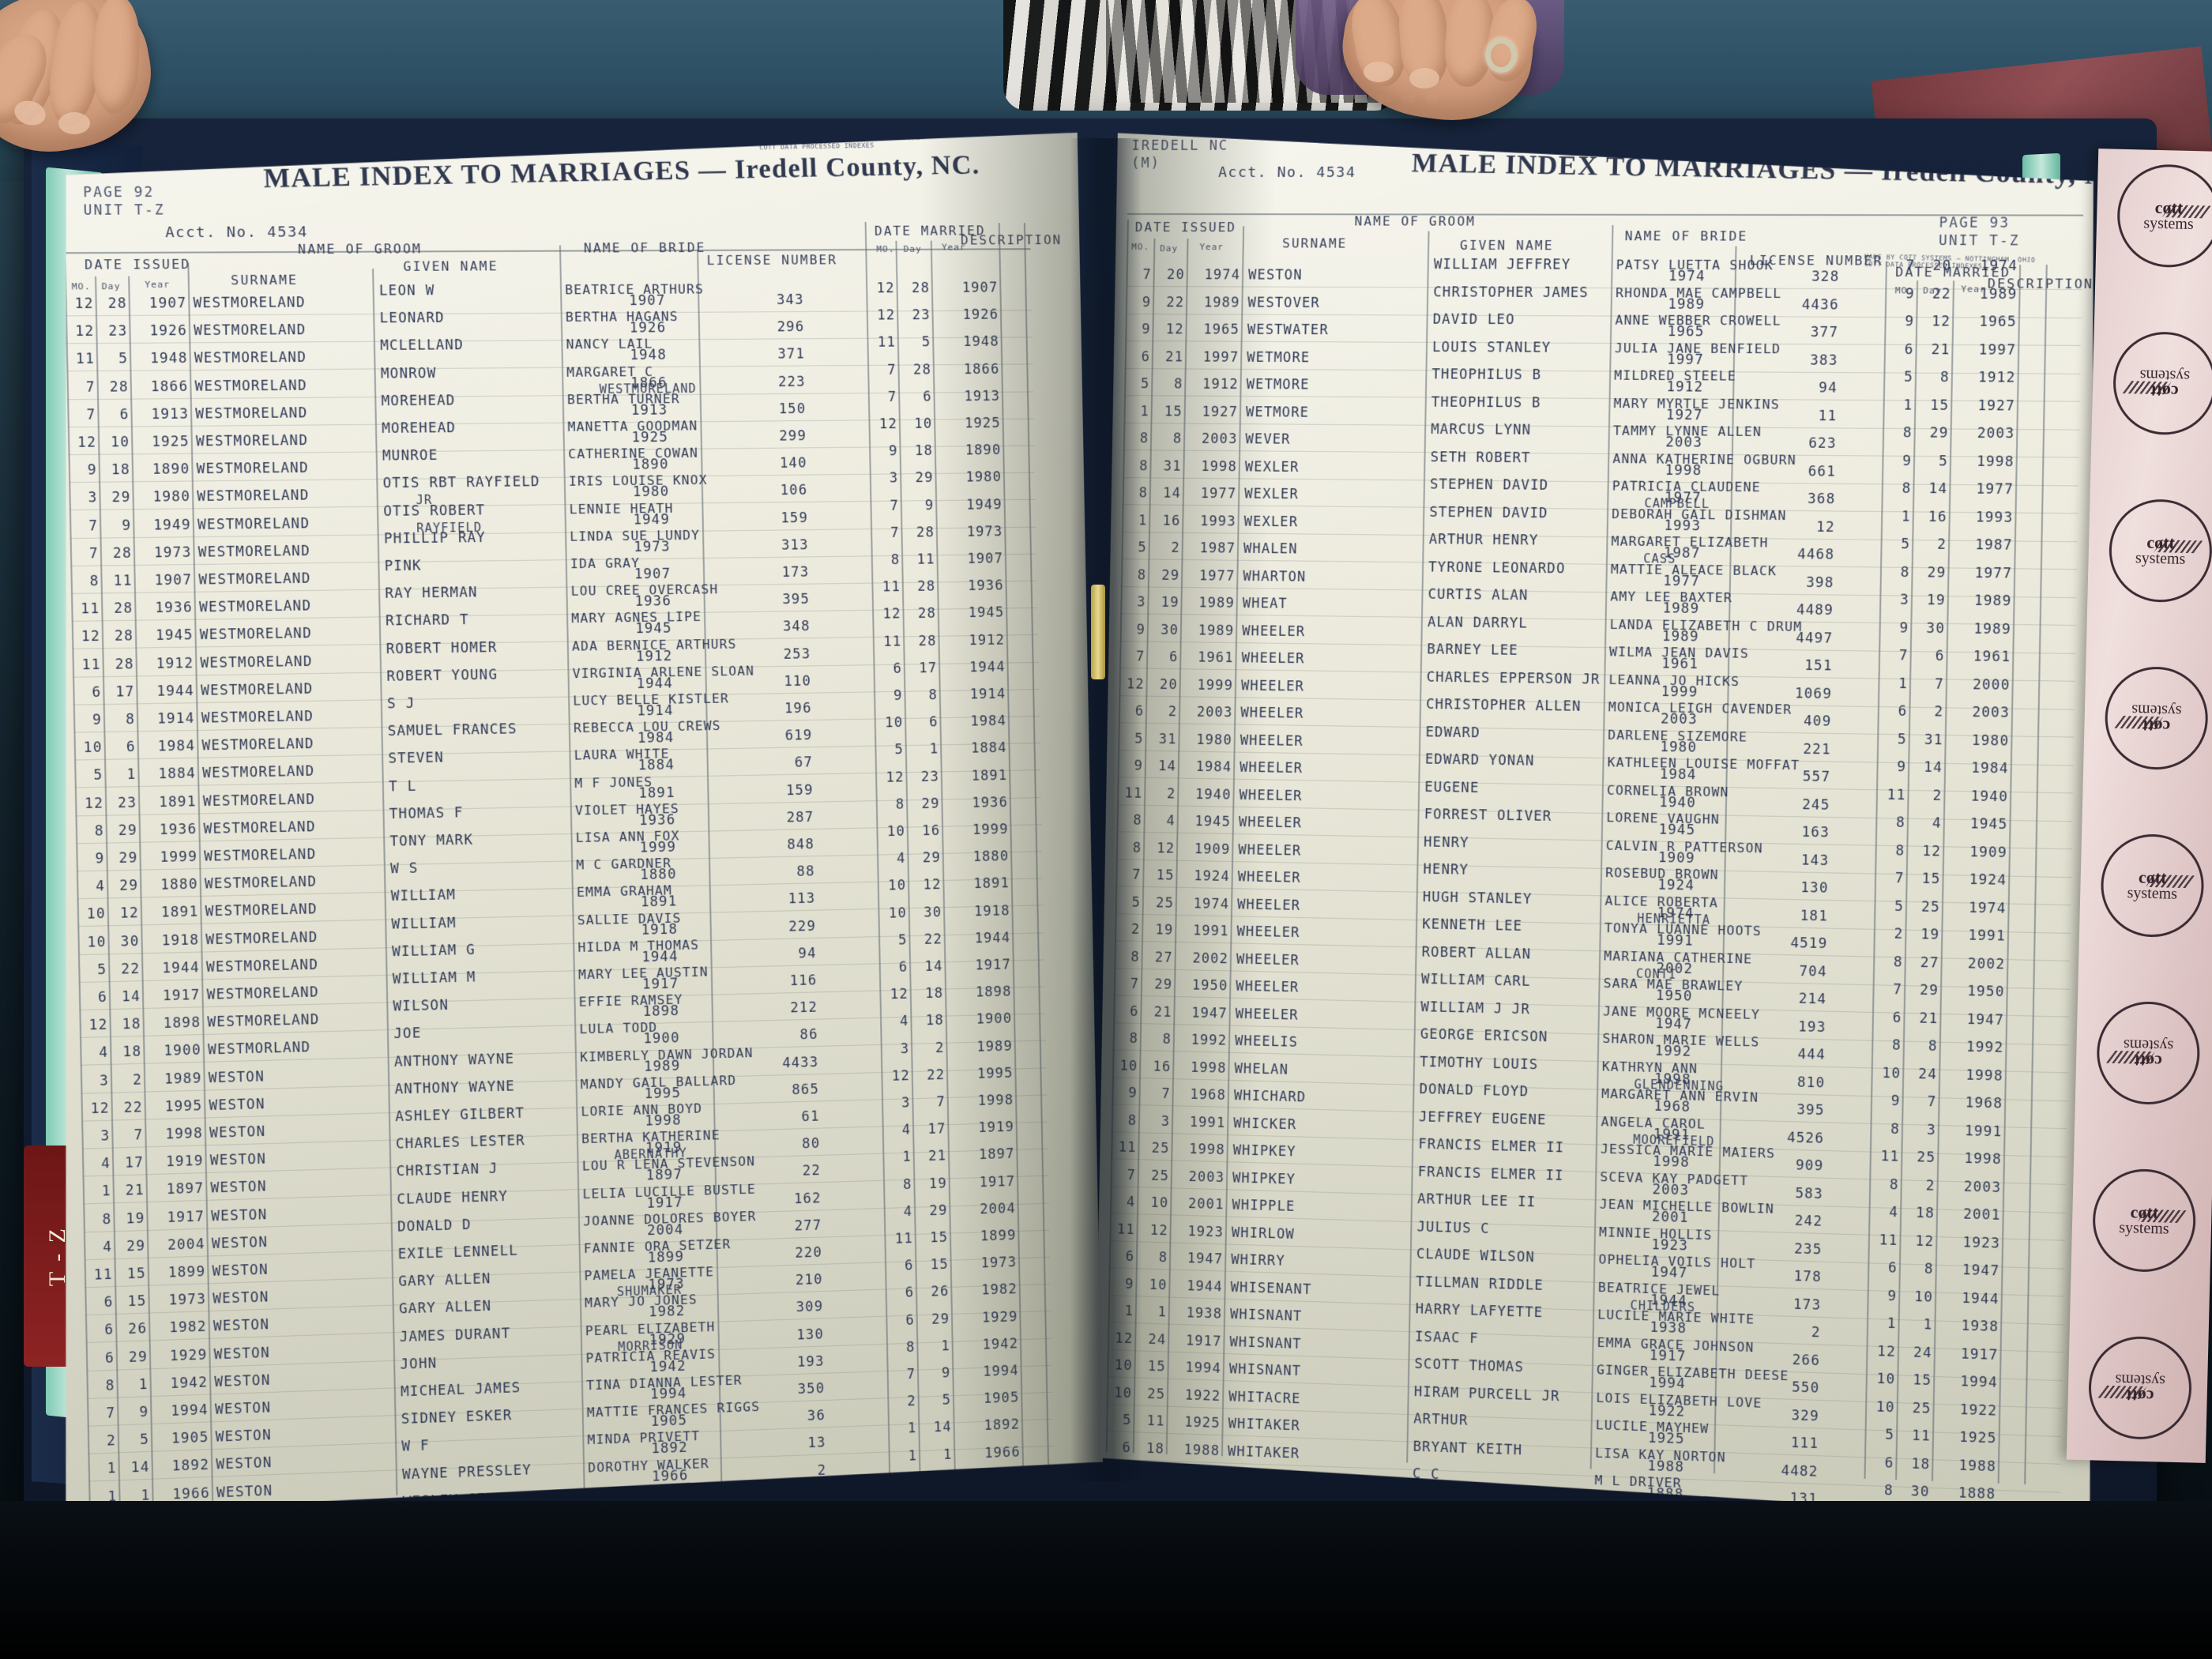 The width and height of the screenshot is (2212, 1659). Describe the element at coordinates (131, 720) in the screenshot. I see `cell-issue-day: 8` at that location.